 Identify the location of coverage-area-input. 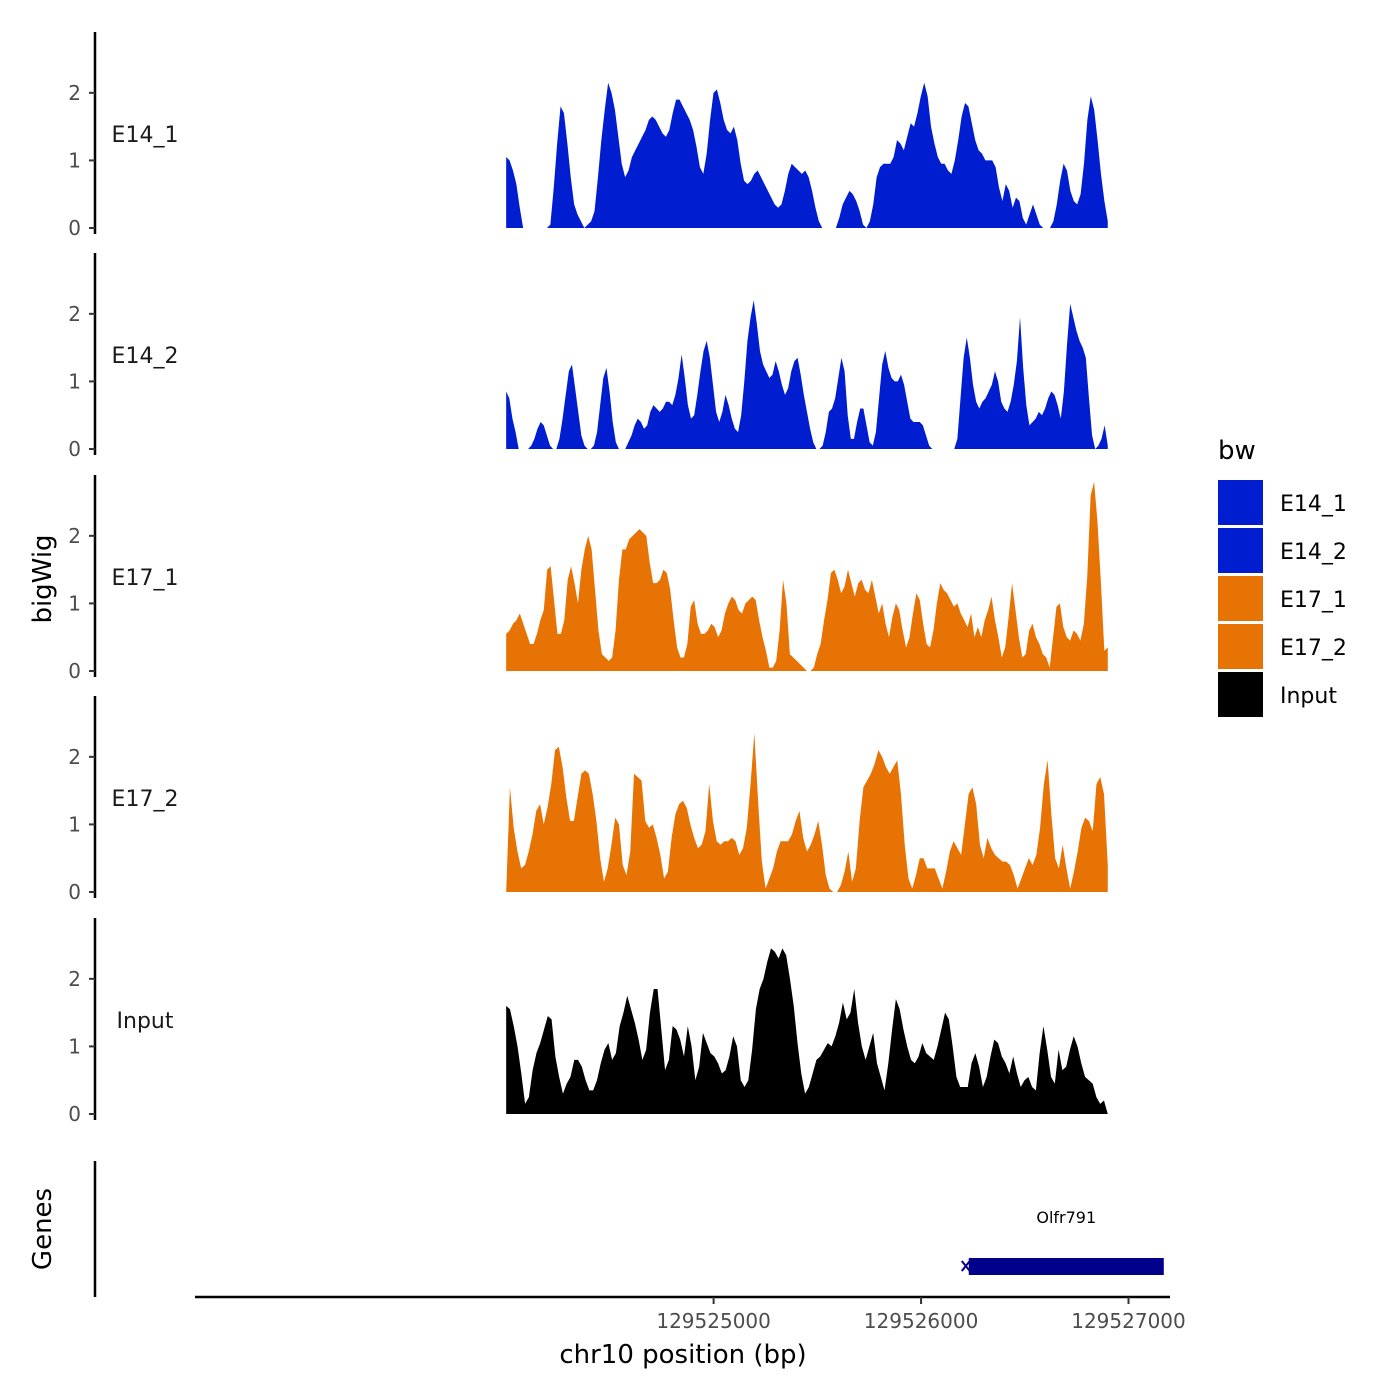
(807, 1031).